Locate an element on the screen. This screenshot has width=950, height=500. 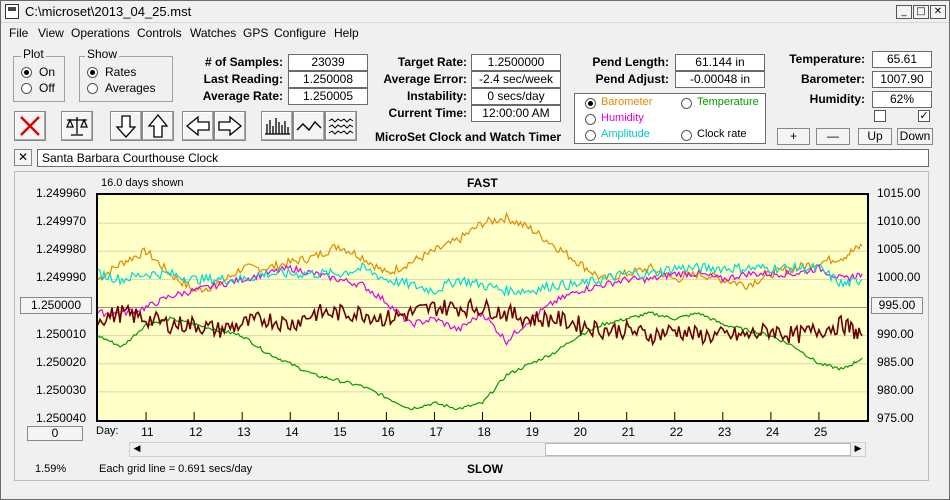
left-tick-label: 1.249990 is located at coordinates (60, 277).